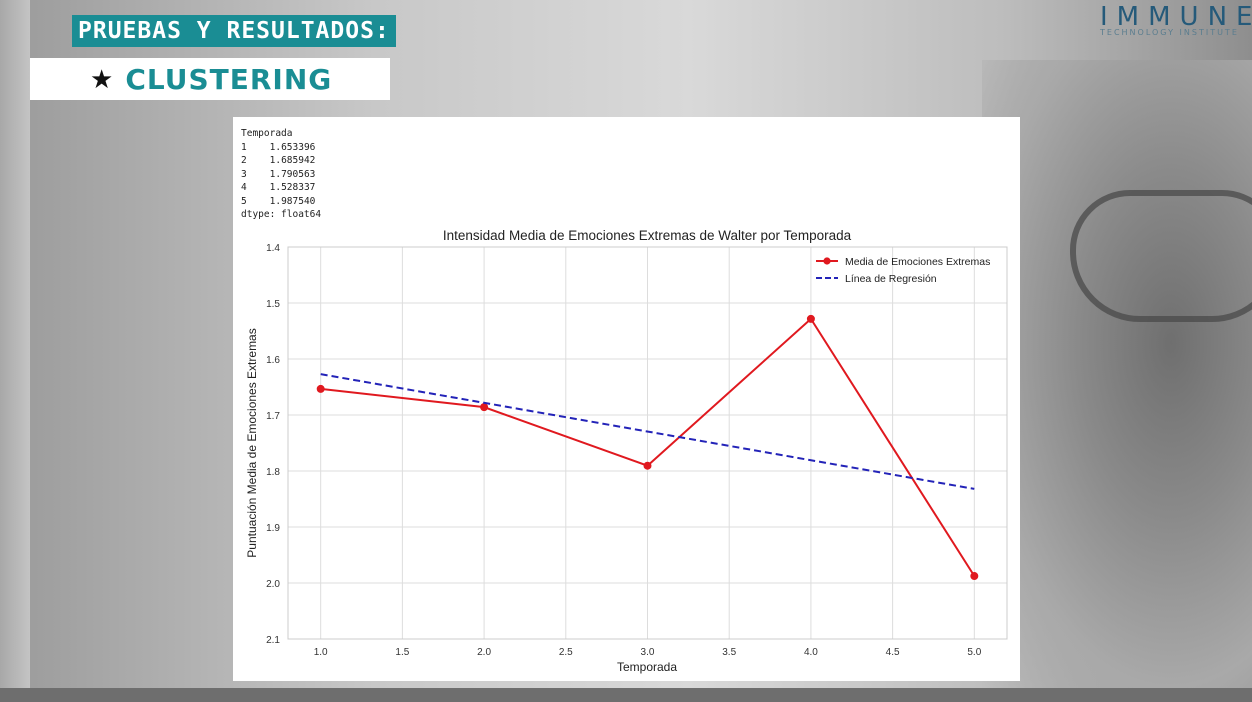 Image resolution: width=1252 pixels, height=702 pixels. I want to click on console-row: 3 1.790563, so click(278, 174).